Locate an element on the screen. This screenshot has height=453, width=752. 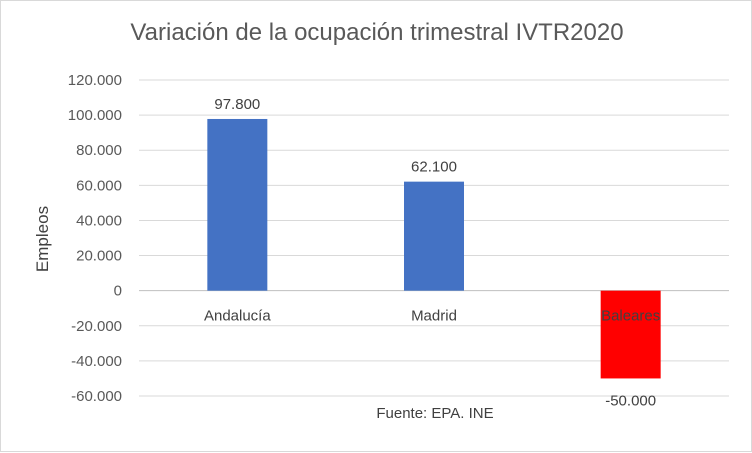
data-label: 62.100 is located at coordinates (434, 167).